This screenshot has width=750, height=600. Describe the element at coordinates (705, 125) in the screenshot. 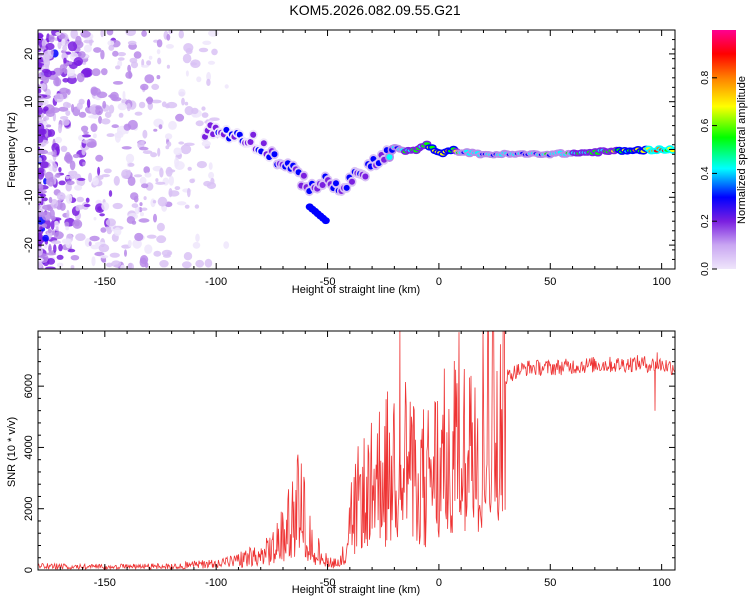

I see `colorbar-tick-label: 0.6` at that location.